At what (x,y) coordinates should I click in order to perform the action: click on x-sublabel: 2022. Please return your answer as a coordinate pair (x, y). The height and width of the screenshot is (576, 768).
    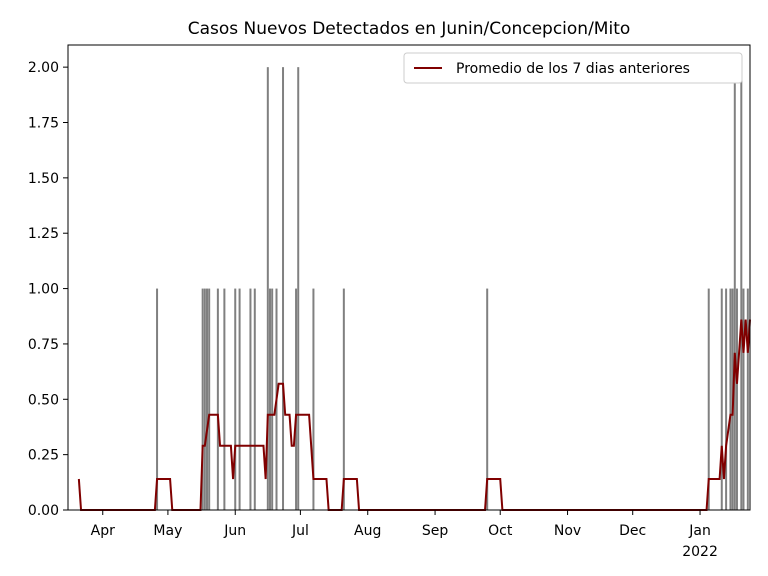
    Looking at the image, I should click on (700, 552).